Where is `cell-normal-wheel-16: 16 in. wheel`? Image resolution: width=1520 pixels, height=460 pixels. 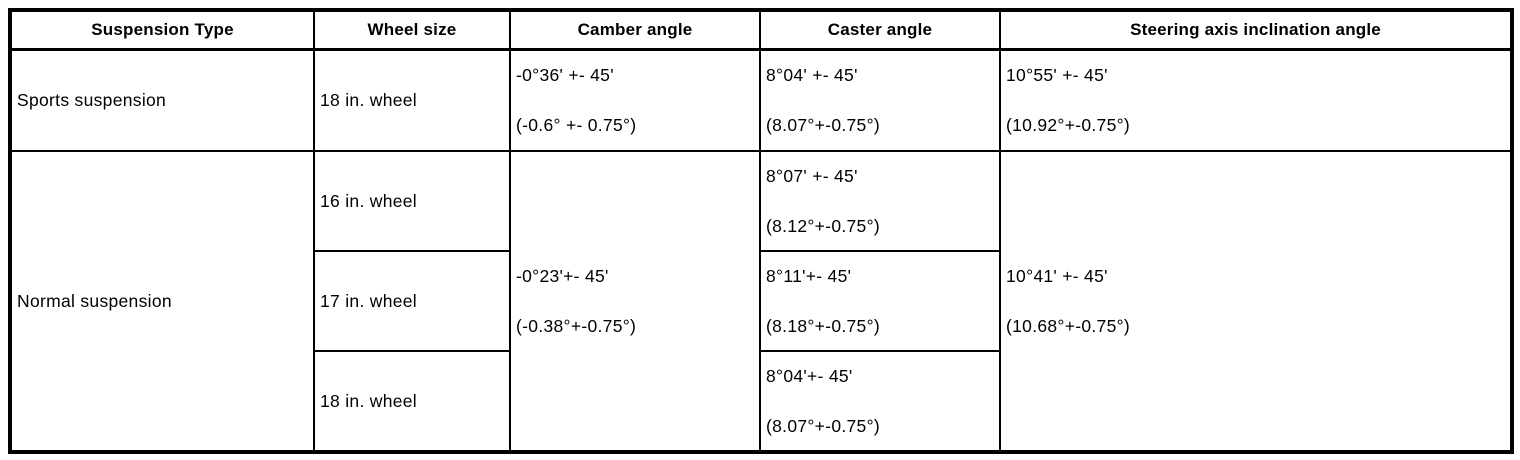
cell-normal-wheel-16: 16 in. wheel is located at coordinates (412, 201).